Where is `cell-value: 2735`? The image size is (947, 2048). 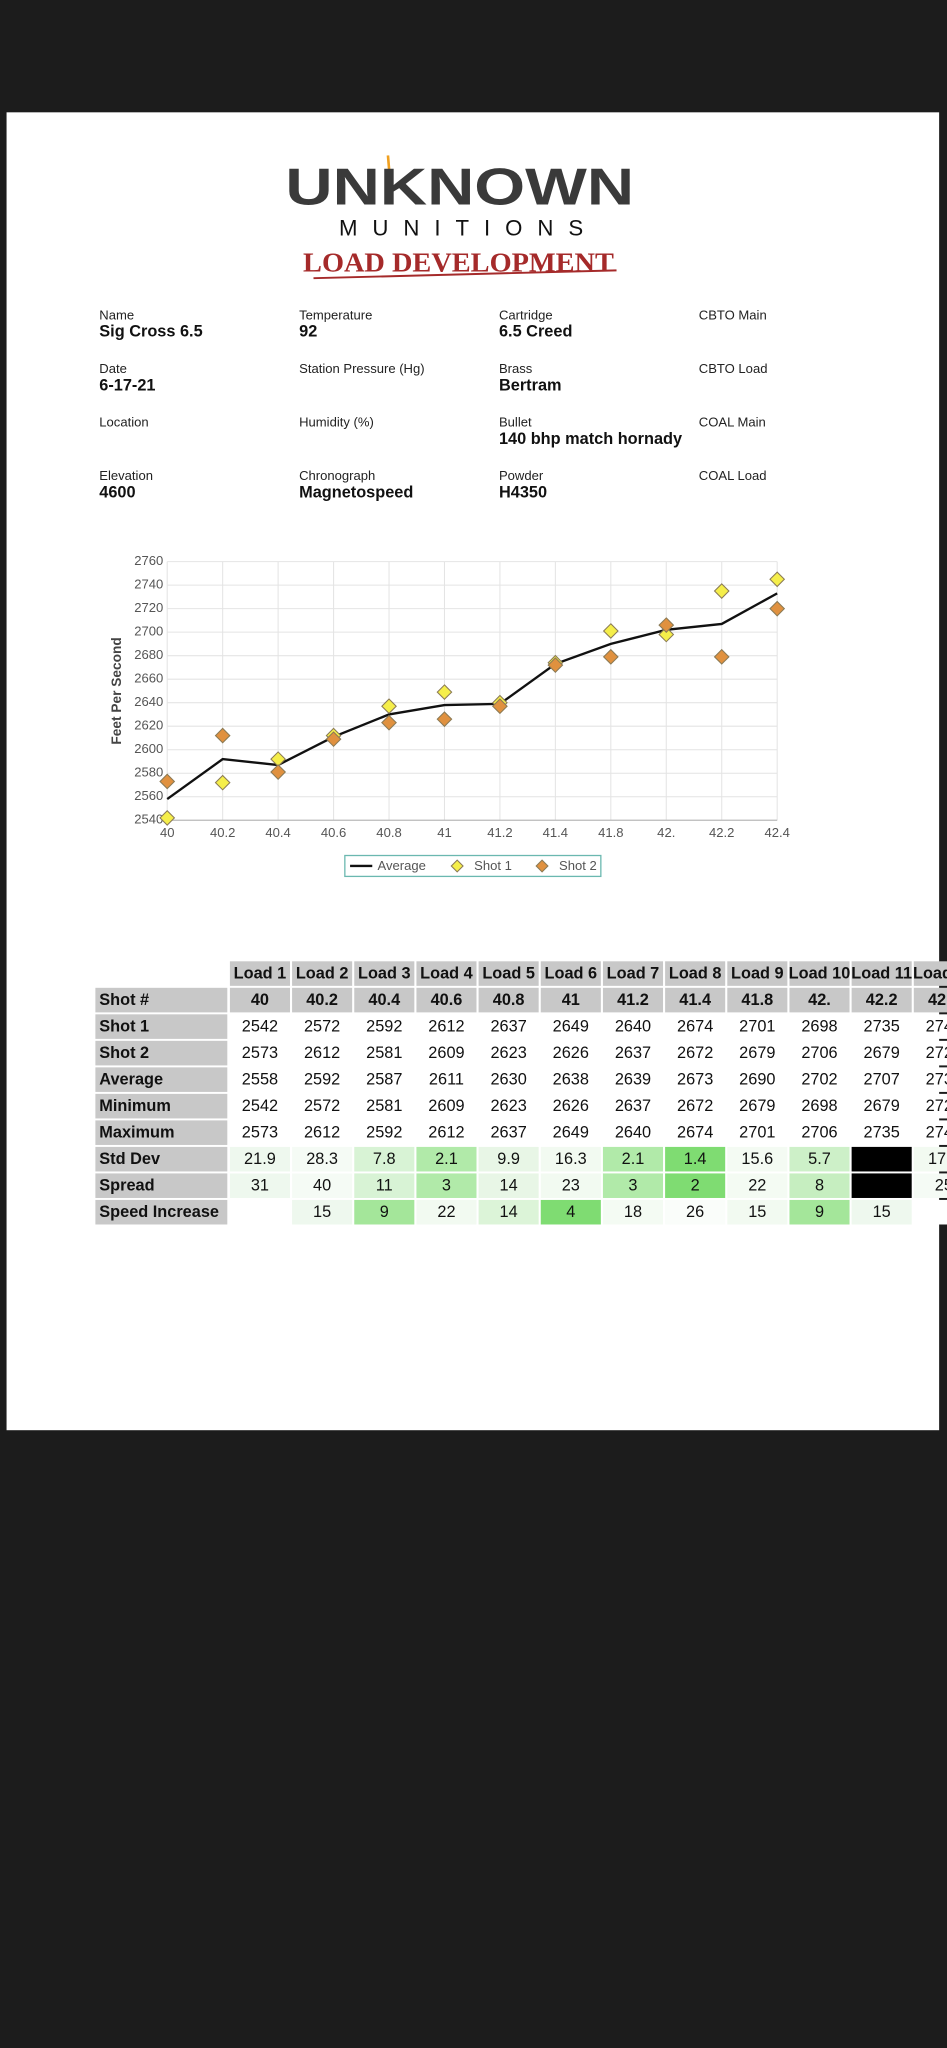
cell-value: 2735 is located at coordinates (882, 1133).